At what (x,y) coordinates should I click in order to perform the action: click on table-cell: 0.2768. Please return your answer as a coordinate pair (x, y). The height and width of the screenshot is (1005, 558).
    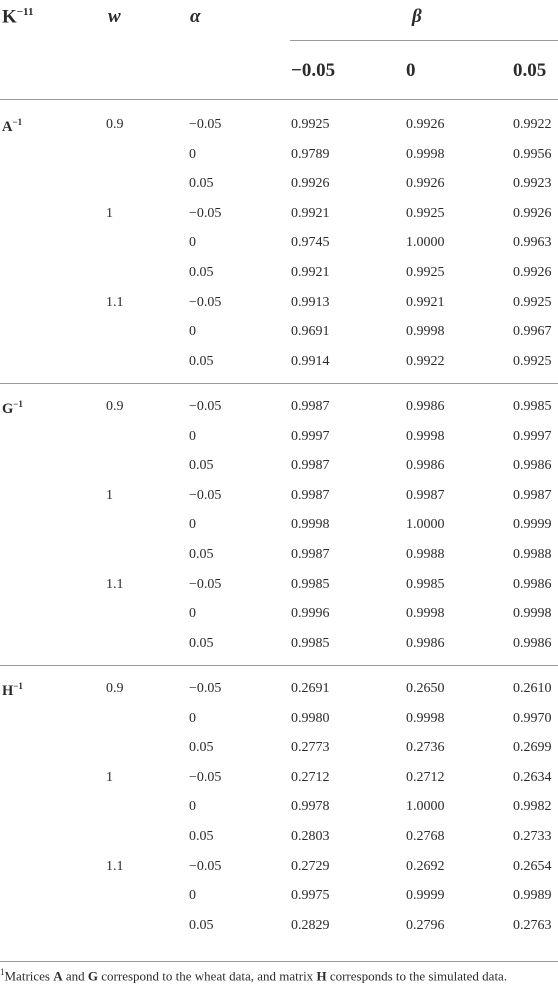
    Looking at the image, I should click on (425, 836).